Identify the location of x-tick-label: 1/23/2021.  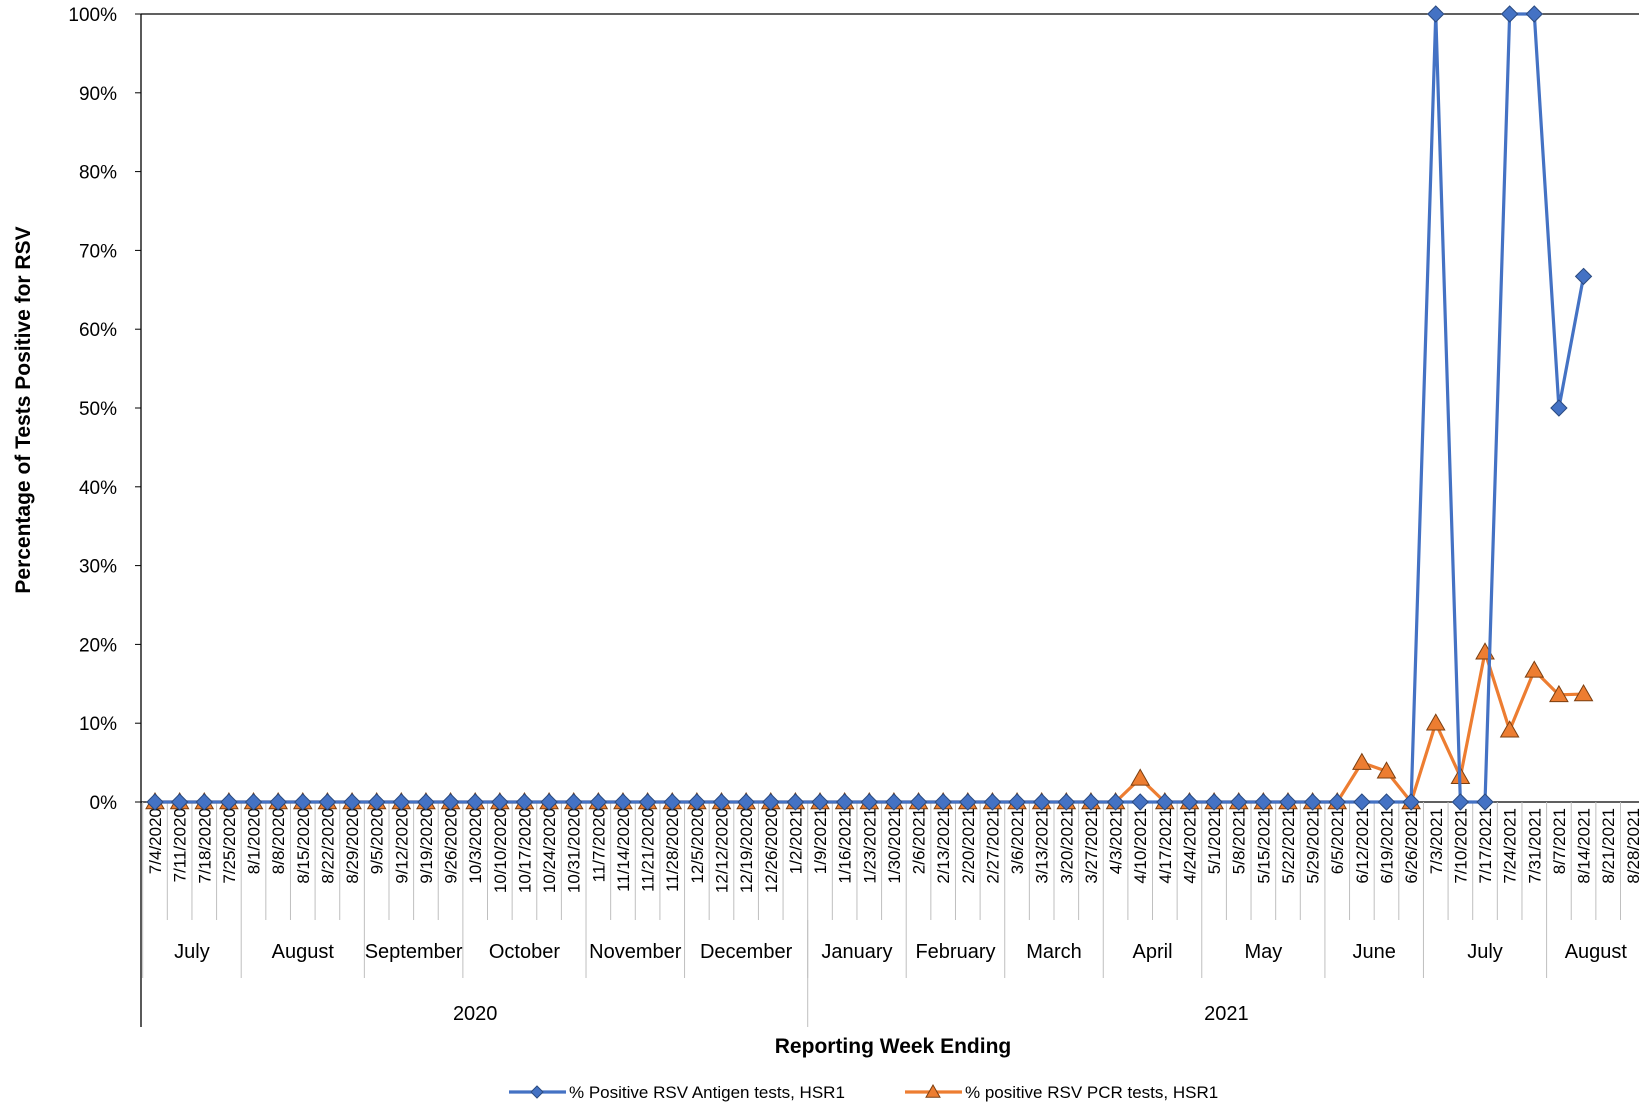
(869, 846).